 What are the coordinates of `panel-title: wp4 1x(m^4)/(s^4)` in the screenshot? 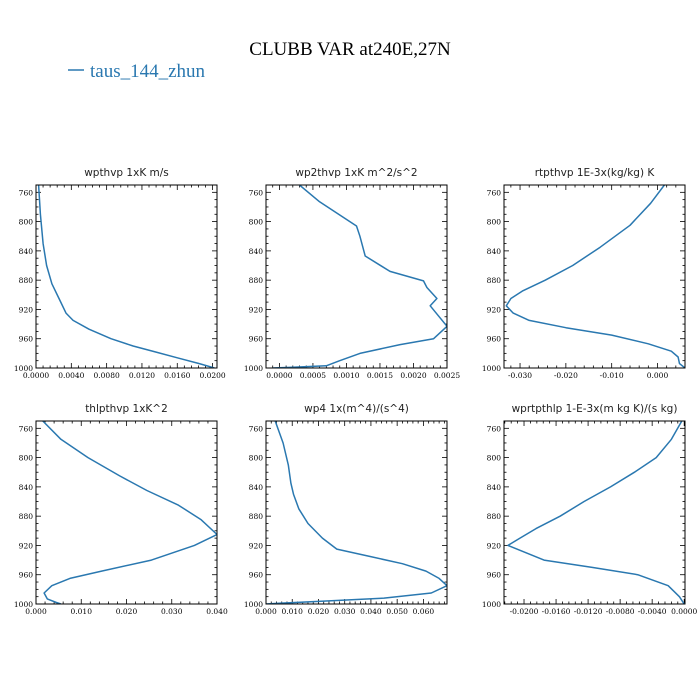 It's located at (356, 409).